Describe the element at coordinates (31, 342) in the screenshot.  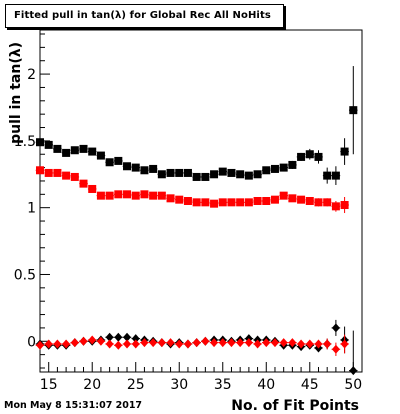
I see `y-tick-label: 0` at that location.